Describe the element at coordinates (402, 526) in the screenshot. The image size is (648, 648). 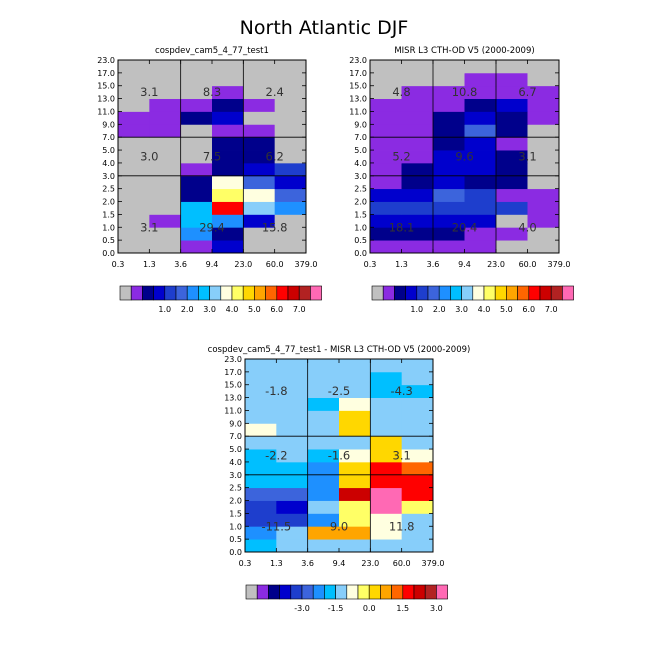
I see `region-label: 11.8` at that location.